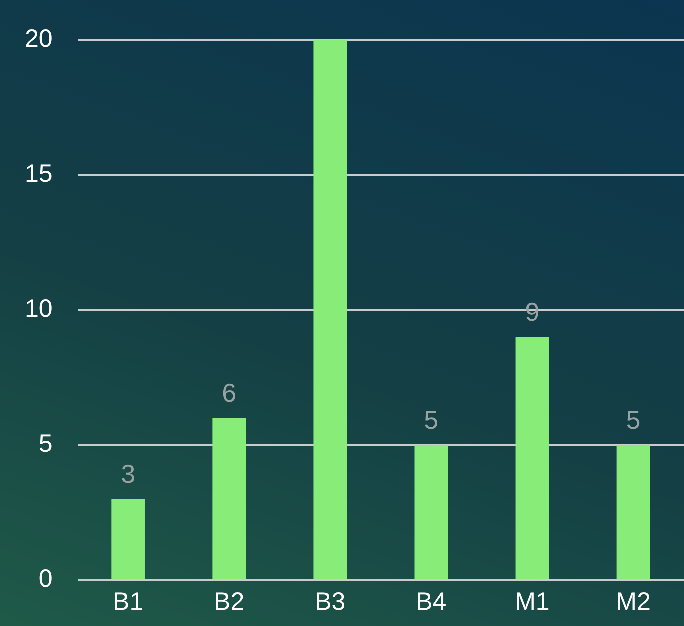  I want to click on y-tick-label: 5, so click(45, 444).